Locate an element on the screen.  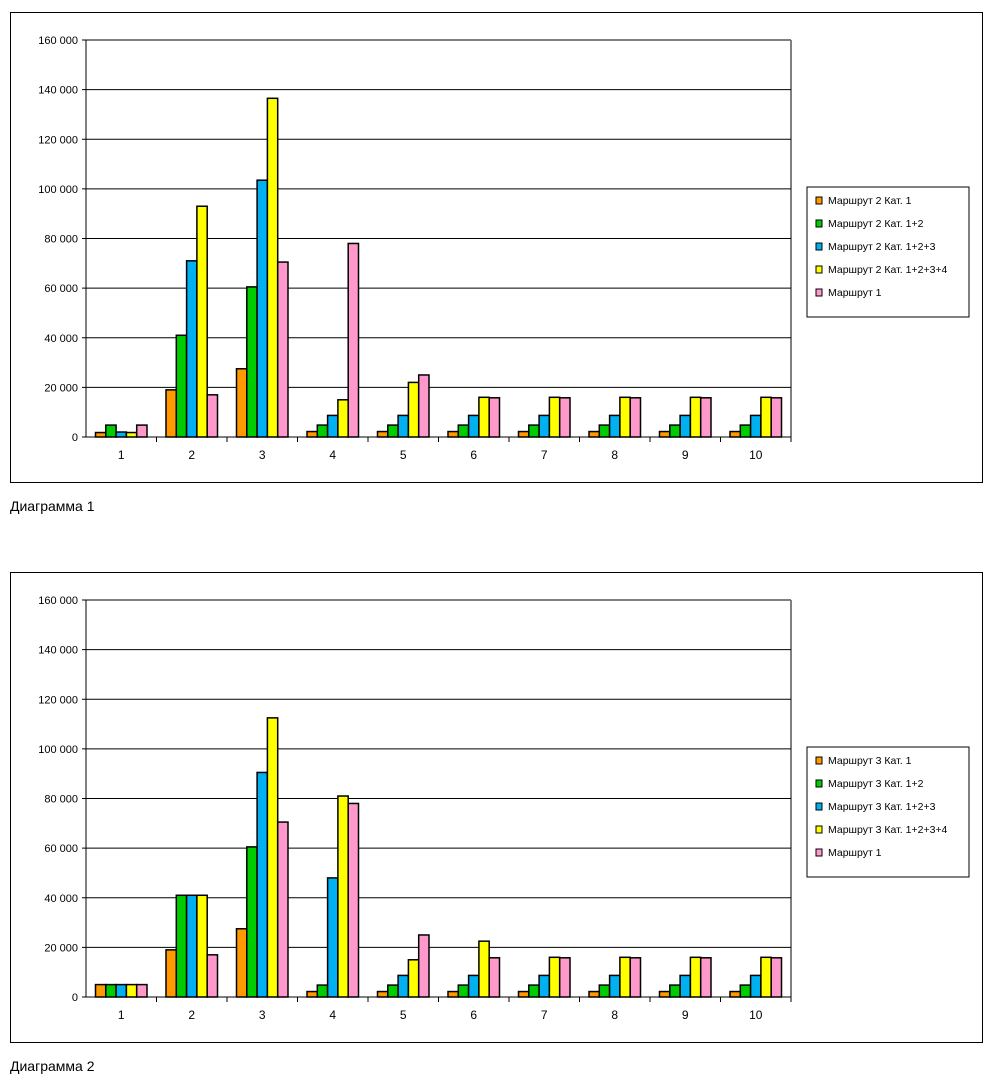
legend-label: Маршрут 1 is located at coordinates (855, 293).